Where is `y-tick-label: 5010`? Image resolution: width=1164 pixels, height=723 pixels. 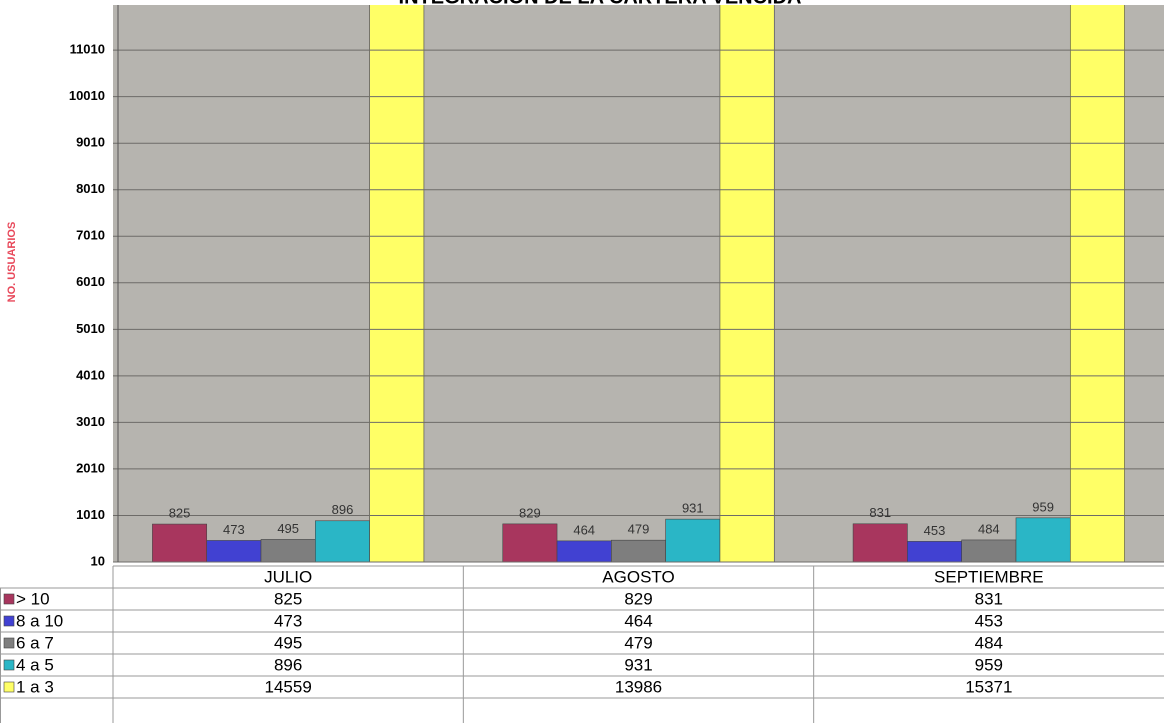 y-tick-label: 5010 is located at coordinates (90, 328).